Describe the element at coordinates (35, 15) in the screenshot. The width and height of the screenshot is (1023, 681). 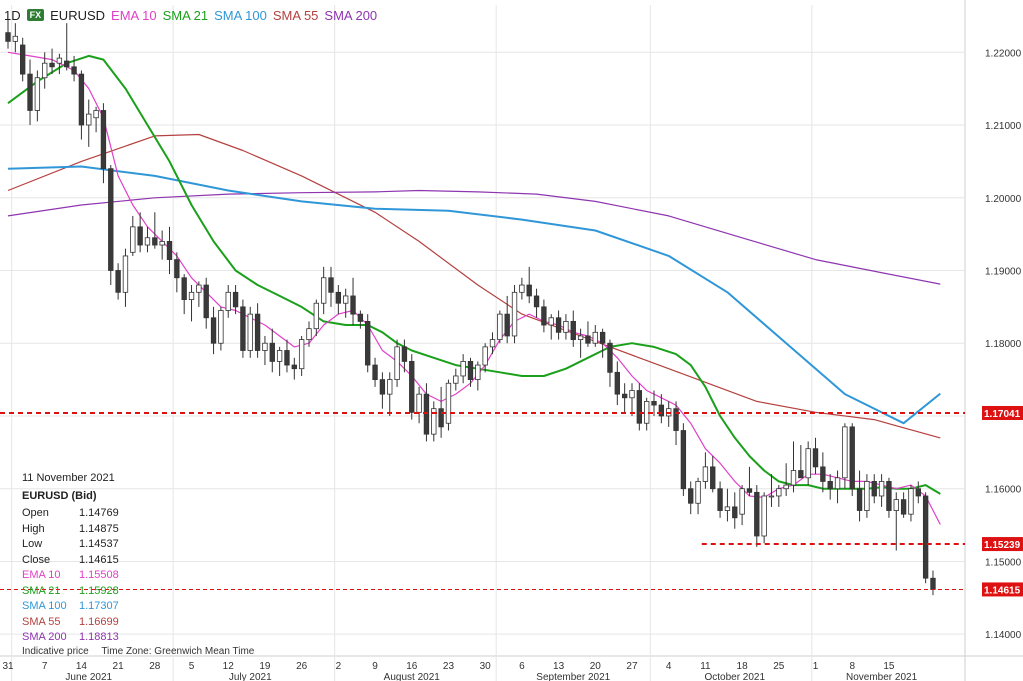
I see `fx-badge: FX` at that location.